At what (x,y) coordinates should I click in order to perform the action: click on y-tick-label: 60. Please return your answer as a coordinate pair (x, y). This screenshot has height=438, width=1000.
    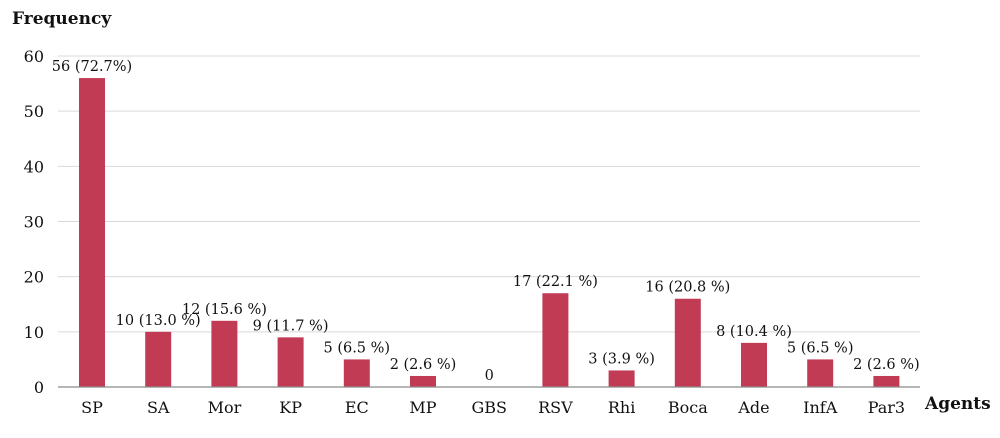
    Looking at the image, I should click on (34, 56).